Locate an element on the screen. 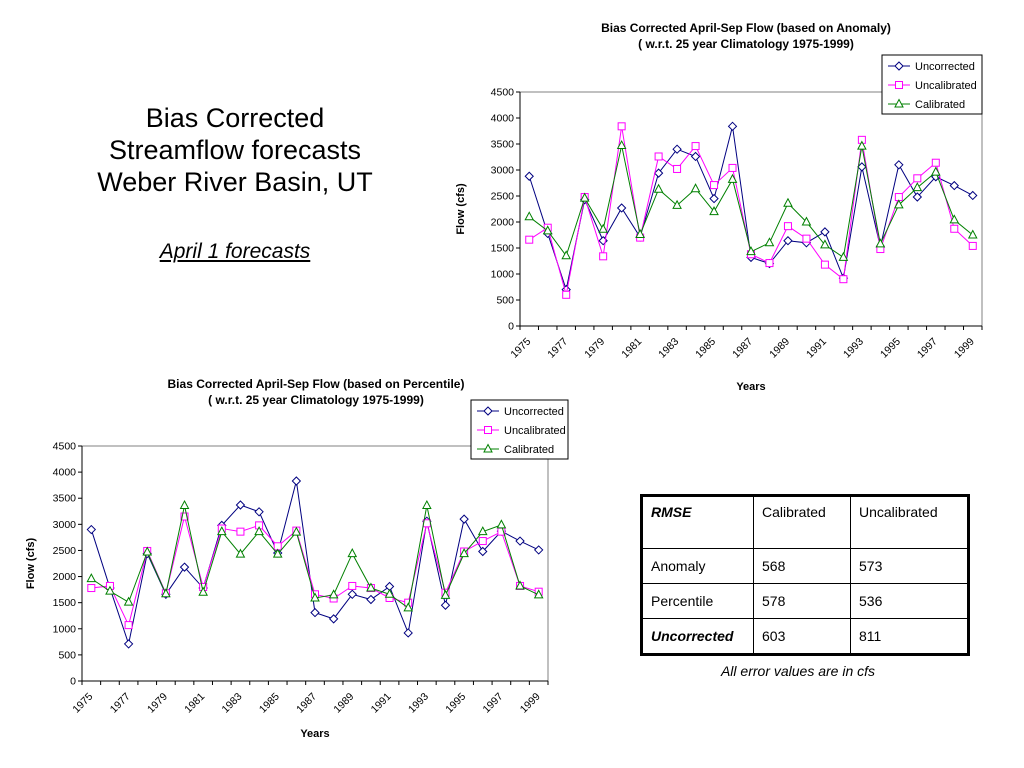  y-tick-label: 3000 is located at coordinates (65, 525).